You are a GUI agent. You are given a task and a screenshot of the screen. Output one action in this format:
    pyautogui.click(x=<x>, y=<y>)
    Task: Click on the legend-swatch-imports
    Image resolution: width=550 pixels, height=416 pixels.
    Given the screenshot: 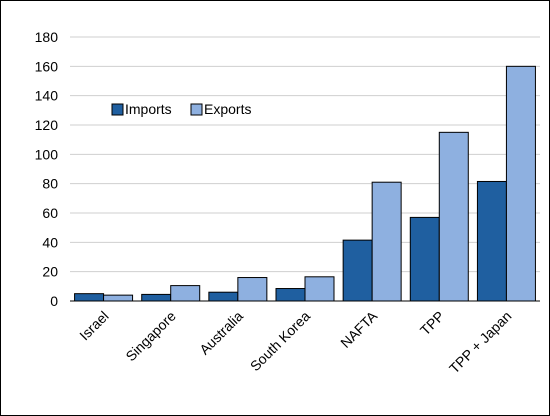 What is the action you would take?
    pyautogui.click(x=117, y=109)
    